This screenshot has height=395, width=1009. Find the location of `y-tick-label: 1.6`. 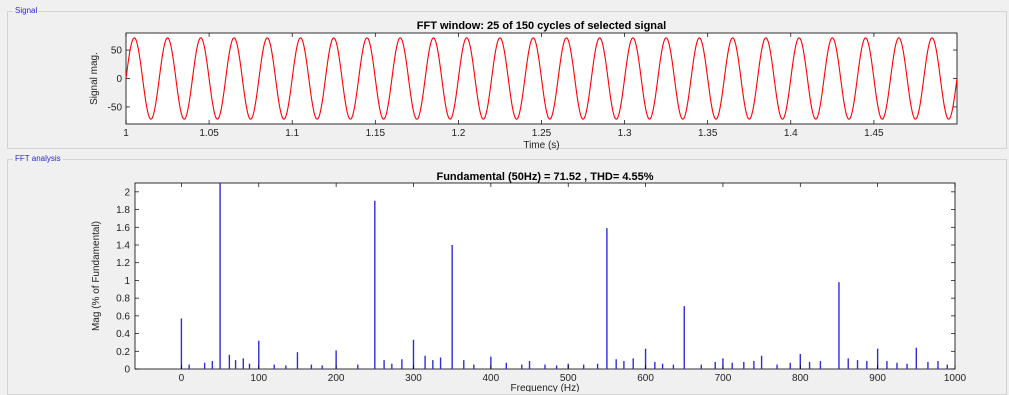

y-tick-label: 1.6 is located at coordinates (123, 228).